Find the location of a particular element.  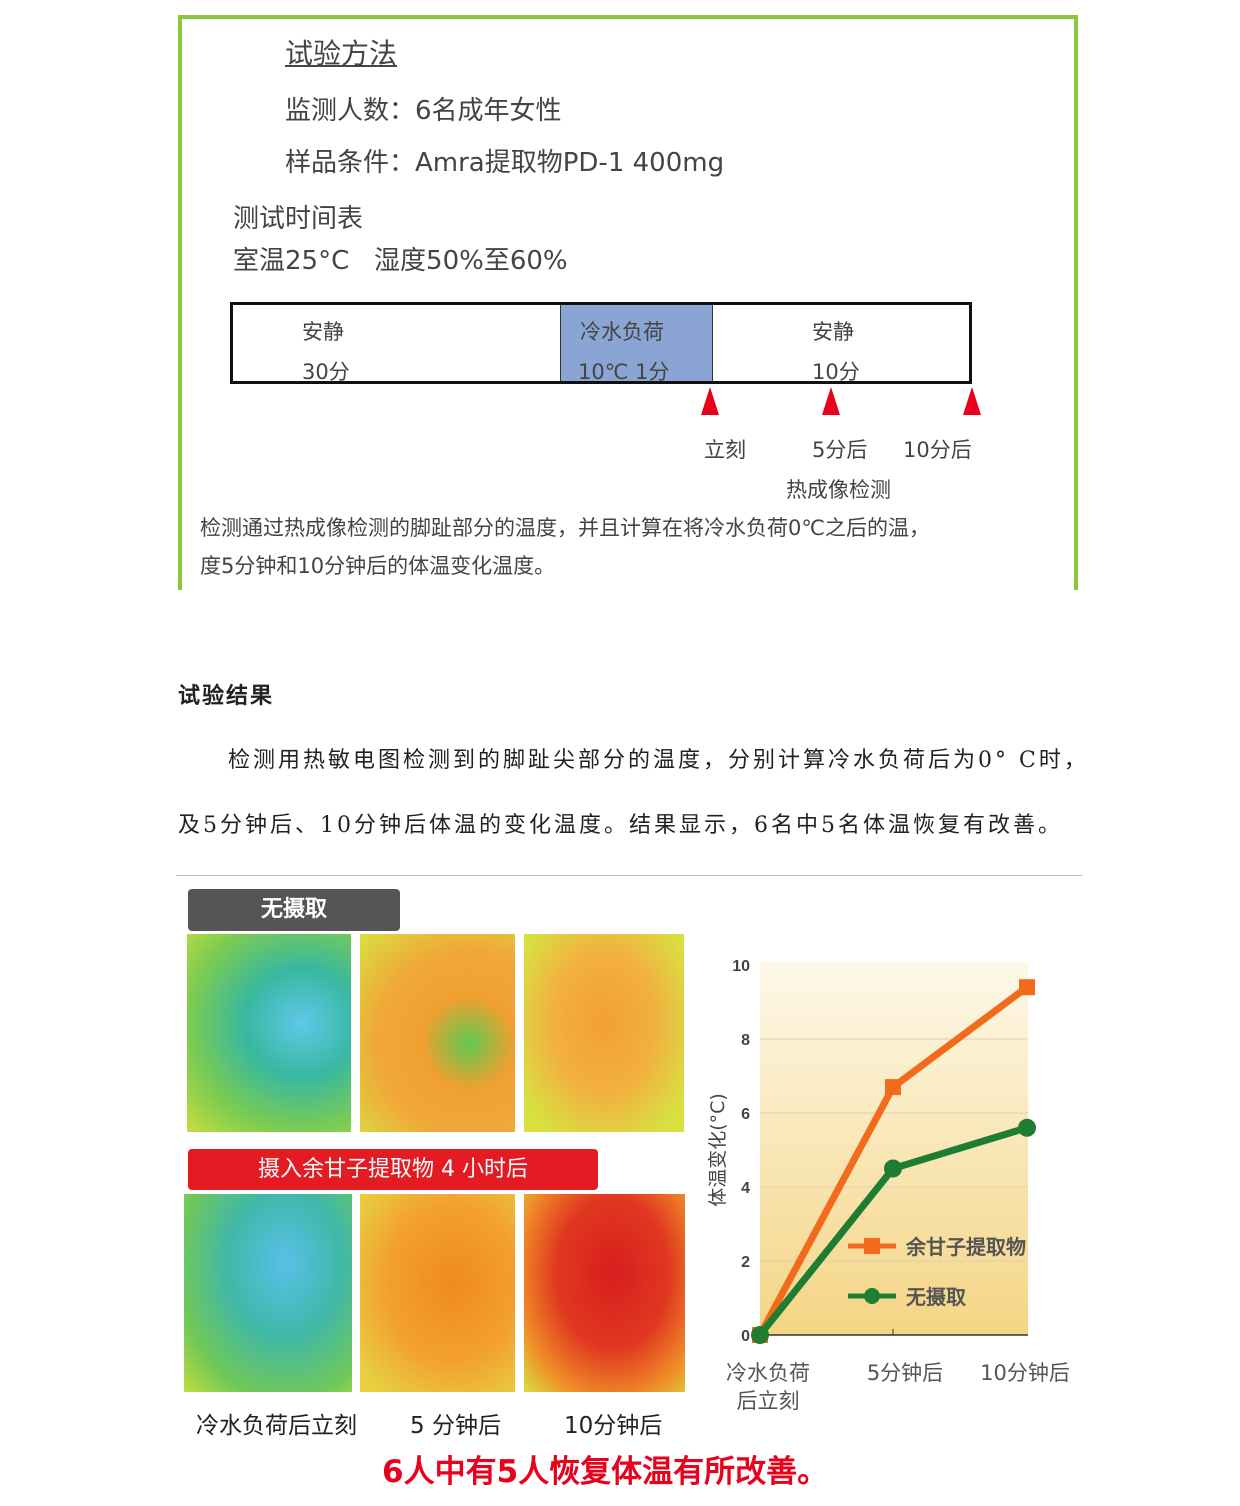

y-tick-label: 10 is located at coordinates (741, 966).